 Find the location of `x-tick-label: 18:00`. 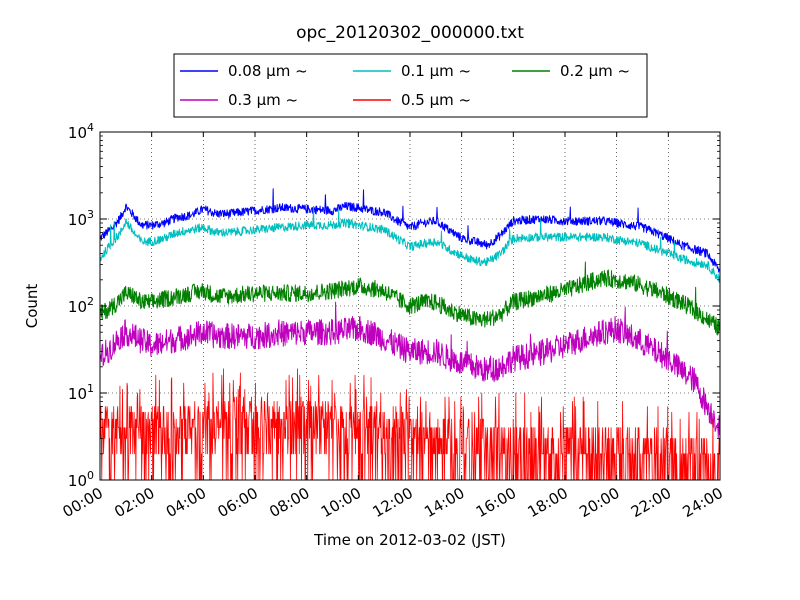

x-tick-label: 18:00 is located at coordinates (548, 502).